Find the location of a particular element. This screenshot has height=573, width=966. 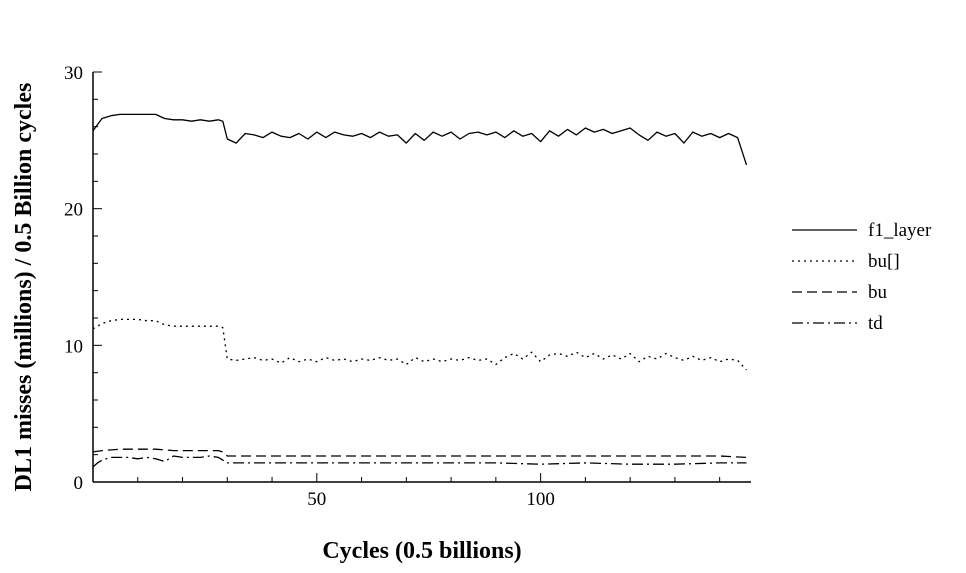

legend: f1_layer bu[] bu td is located at coordinates (862, 277).